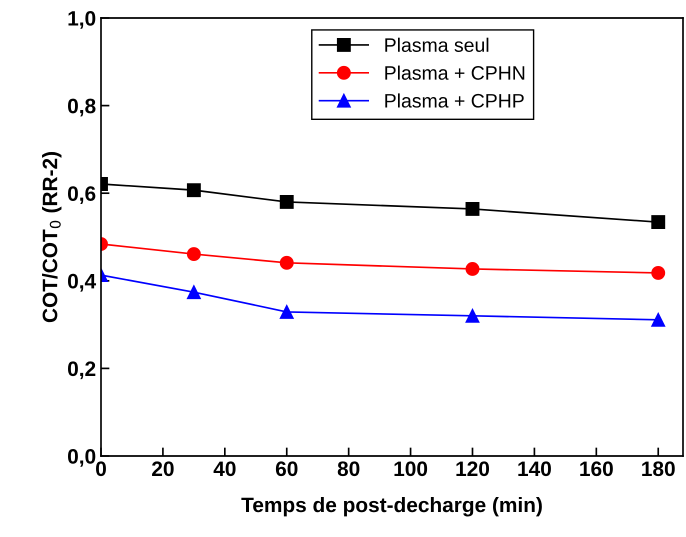 The height and width of the screenshot is (537, 686). Describe the element at coordinates (52, 237) in the screenshot. I see `y-axis-title: COT/COT$_{0}$ (RR-2)` at that location.